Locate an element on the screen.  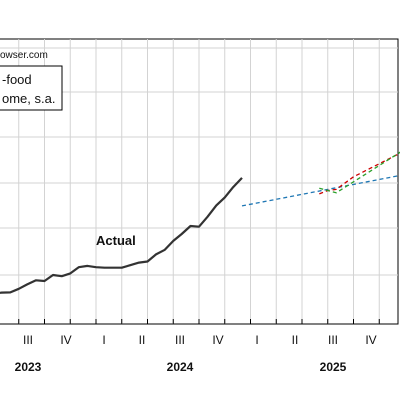
x-tick-label-9: IV is located at coordinates (370, 340).